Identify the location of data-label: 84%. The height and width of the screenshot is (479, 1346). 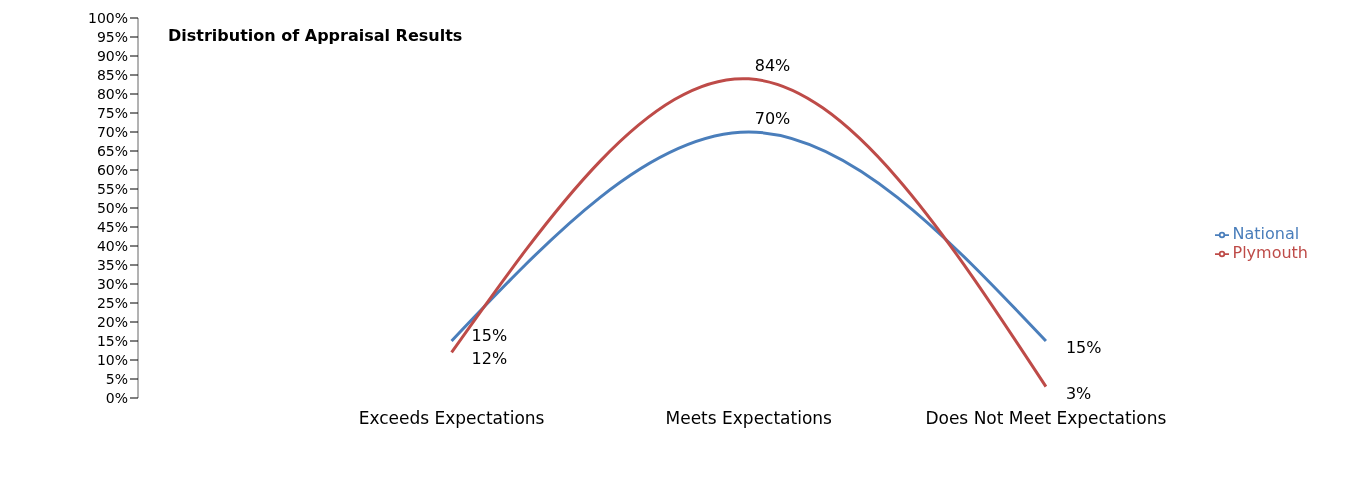
(772, 65).